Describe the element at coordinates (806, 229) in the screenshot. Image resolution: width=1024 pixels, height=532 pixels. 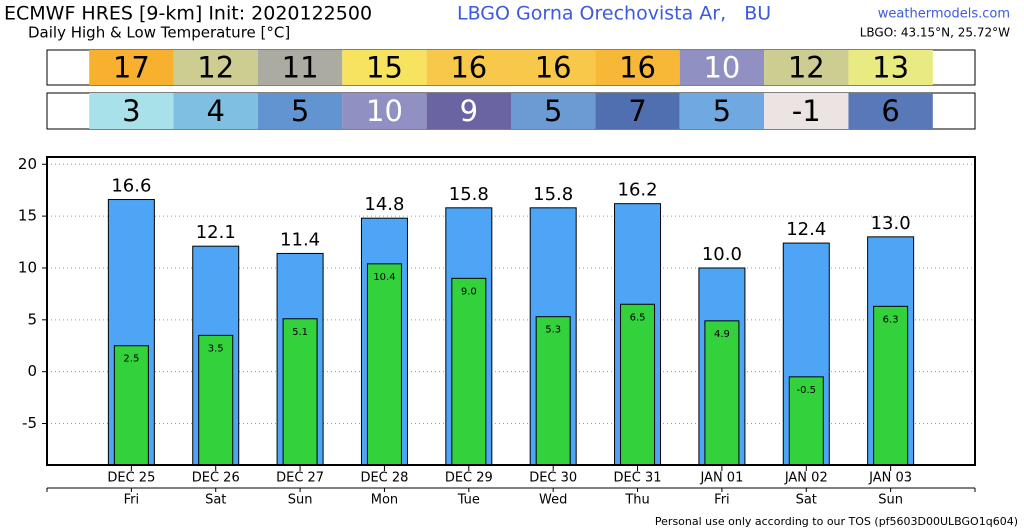
I see `value-label: 12.4` at that location.